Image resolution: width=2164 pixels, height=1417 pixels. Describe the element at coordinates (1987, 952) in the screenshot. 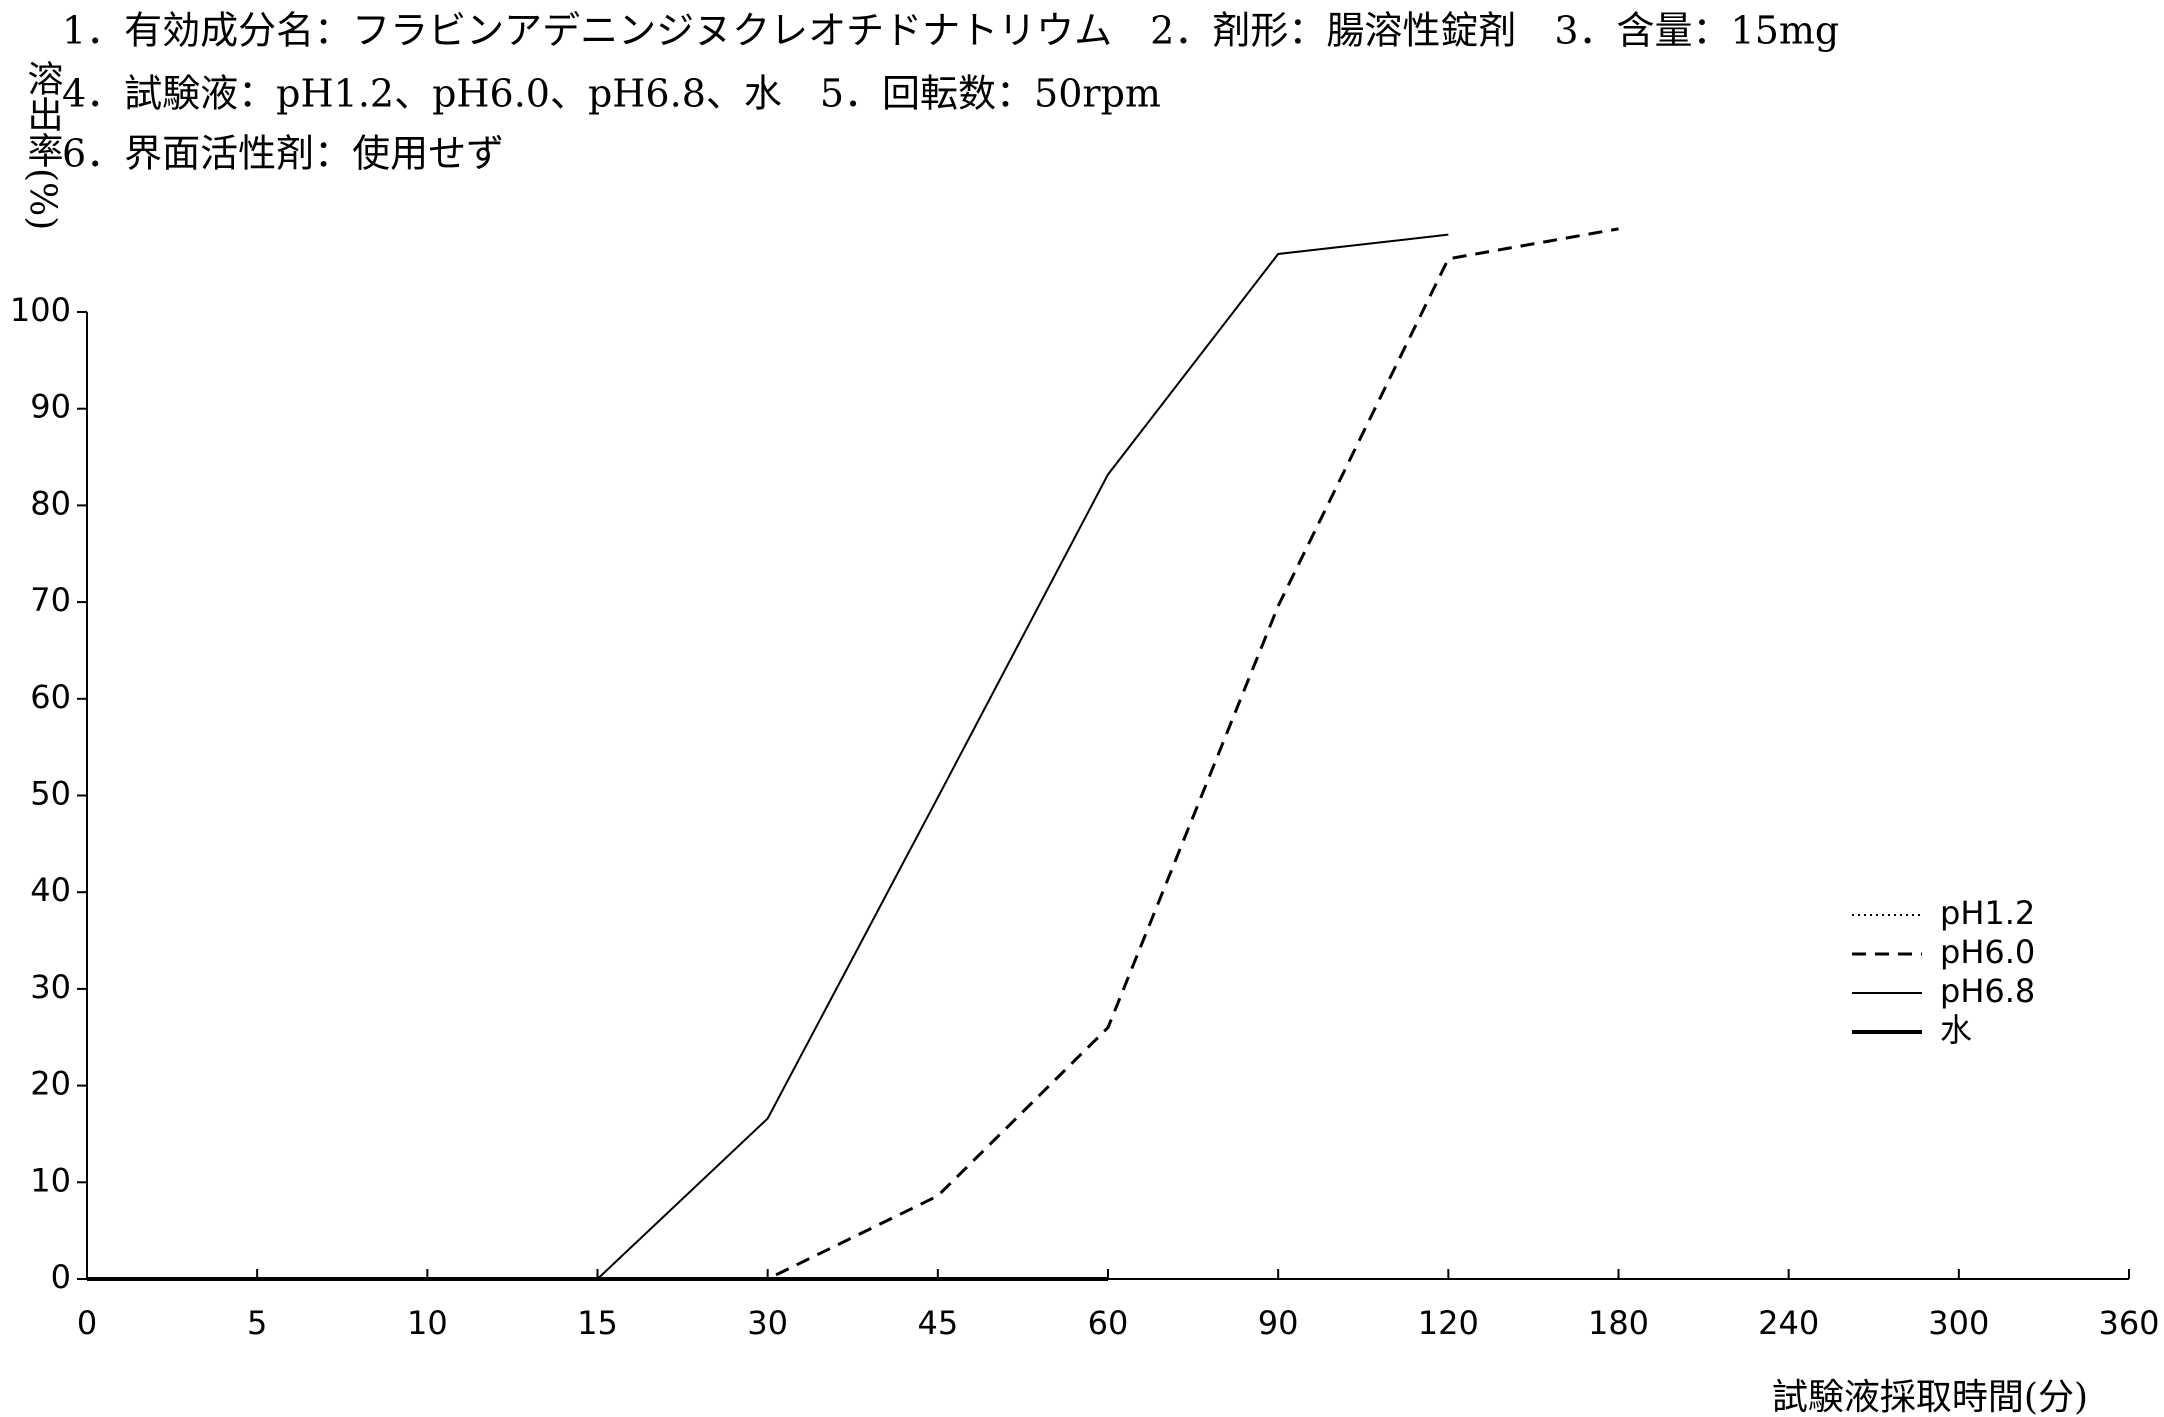

I see `legend-label: pH6.0` at that location.